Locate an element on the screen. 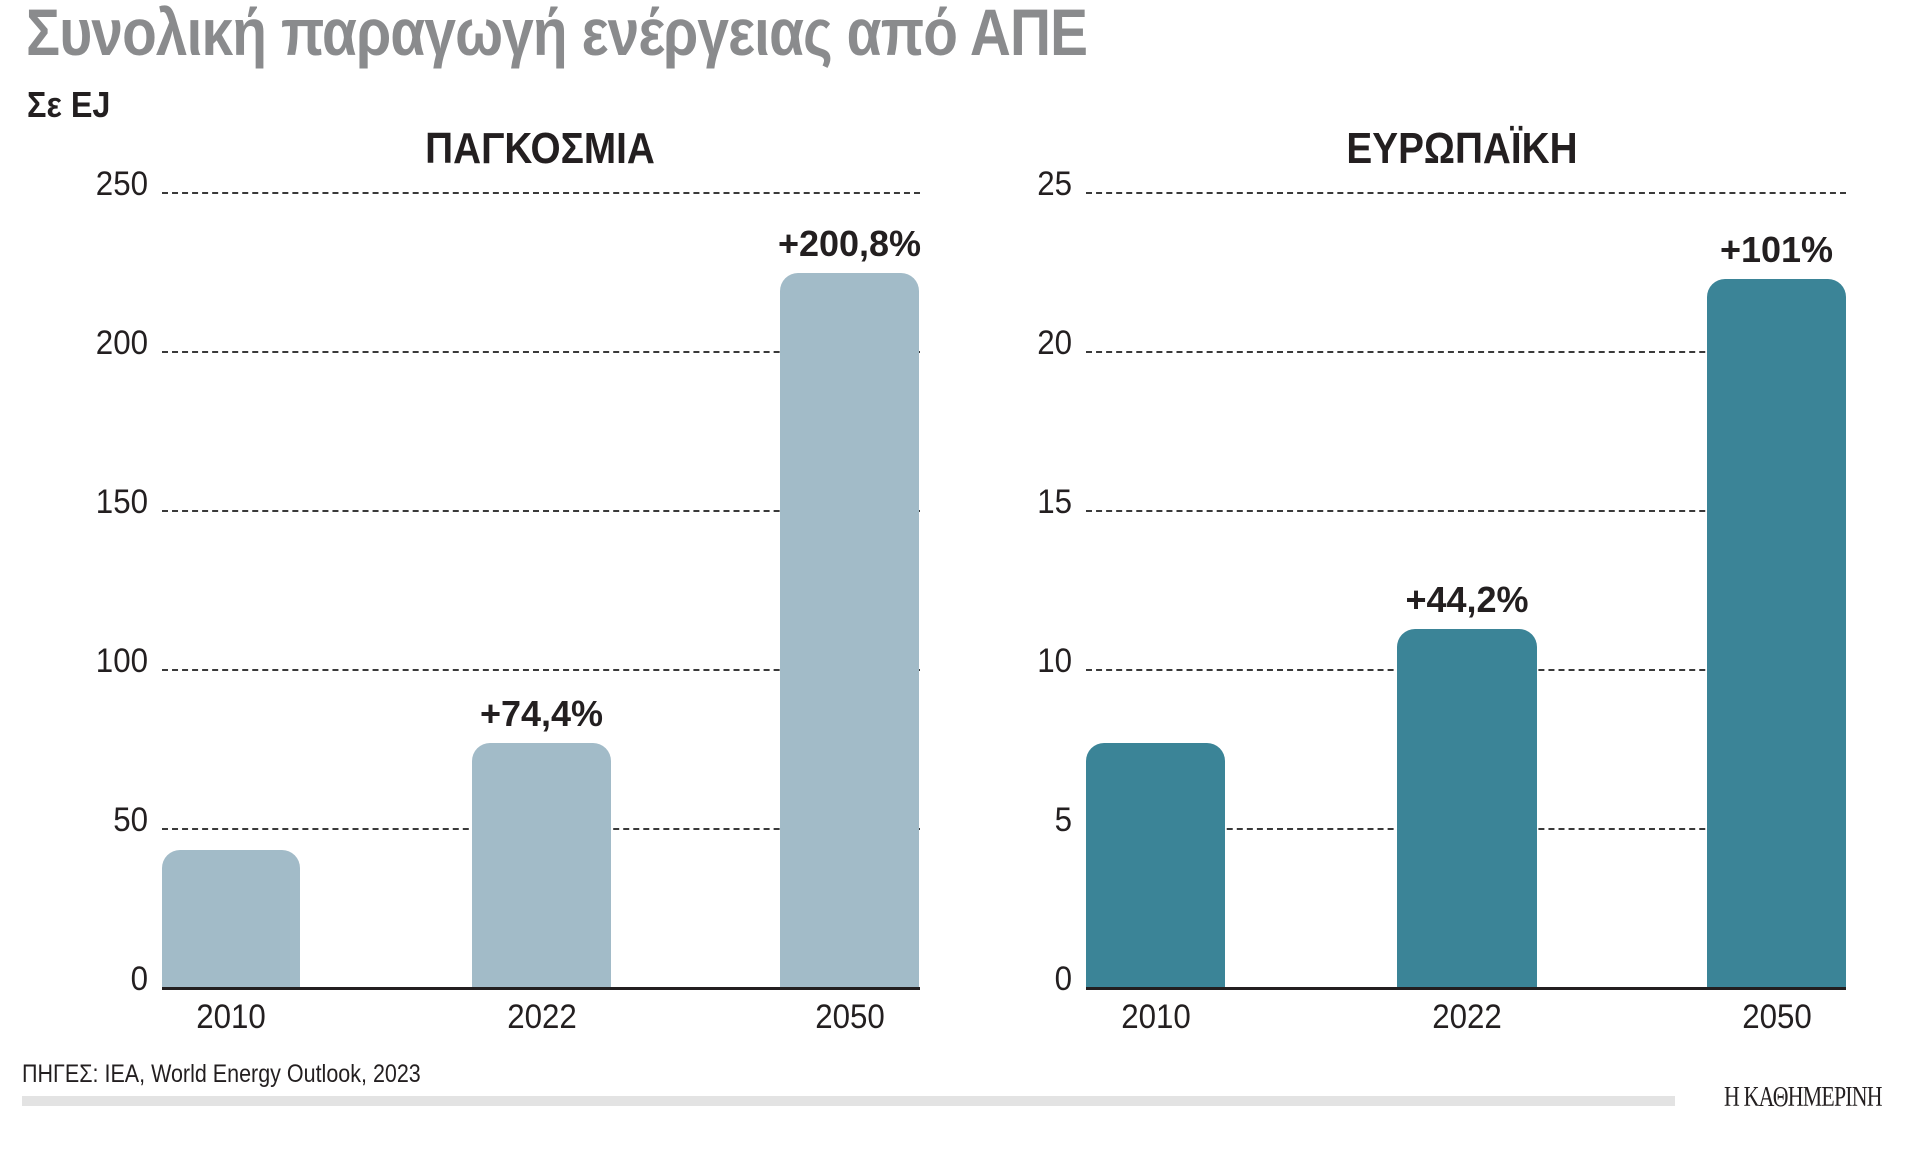  source-note: ΠΗΓΕΣ: IEA, World Energy Outlook, 2023 is located at coordinates (221, 1074).